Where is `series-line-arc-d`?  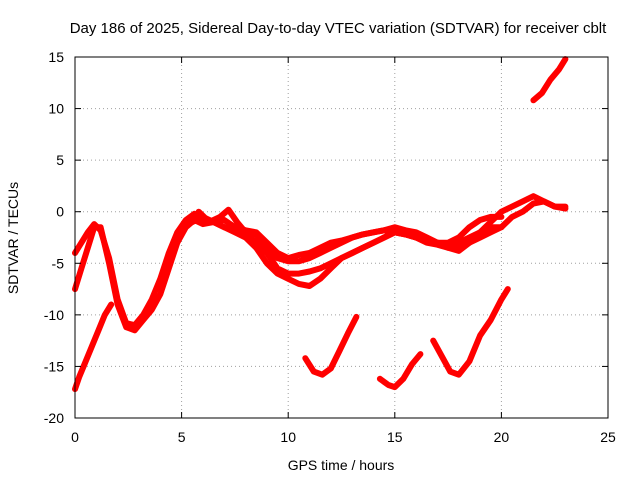
series-line-arc-d is located at coordinates (382, 235).